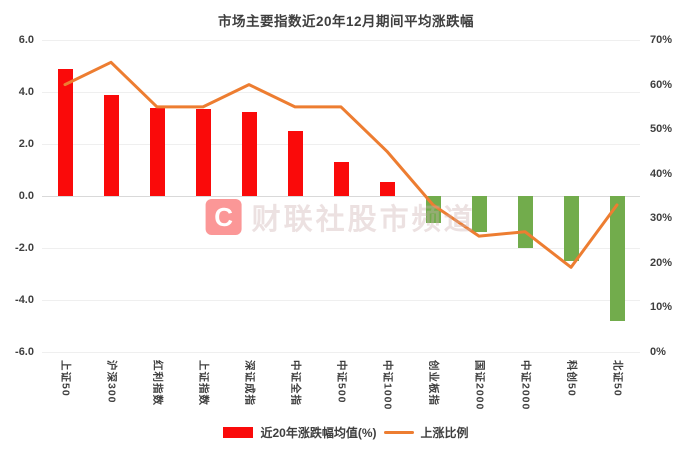  I want to click on x-axis-label: 沪深300, so click(111, 382).